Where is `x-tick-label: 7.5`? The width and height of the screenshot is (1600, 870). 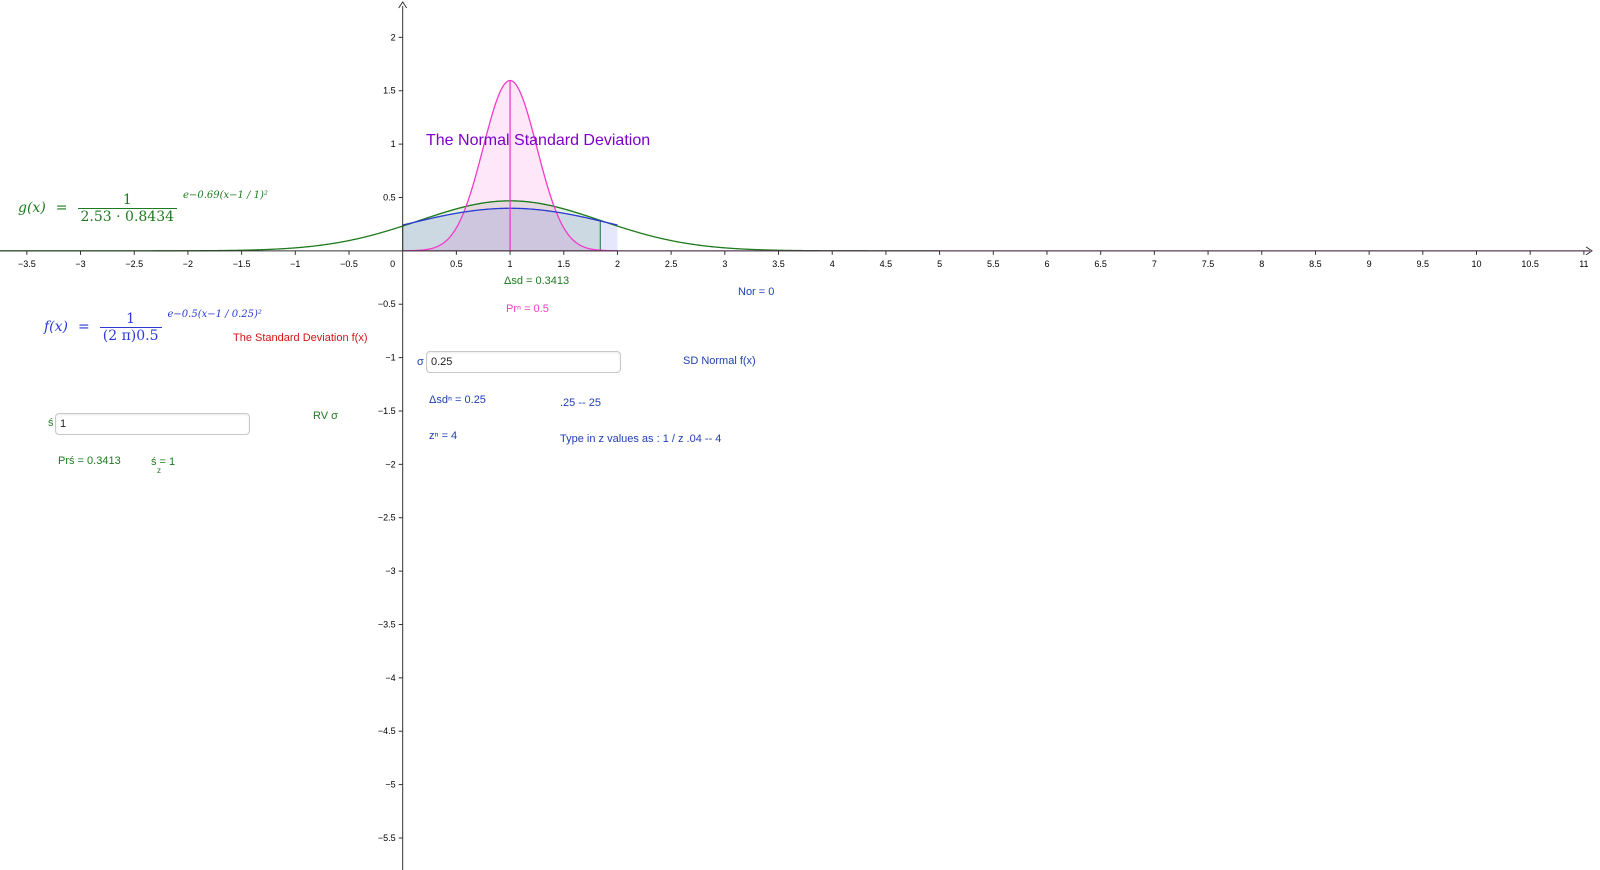
x-tick-label: 7.5 is located at coordinates (1208, 264).